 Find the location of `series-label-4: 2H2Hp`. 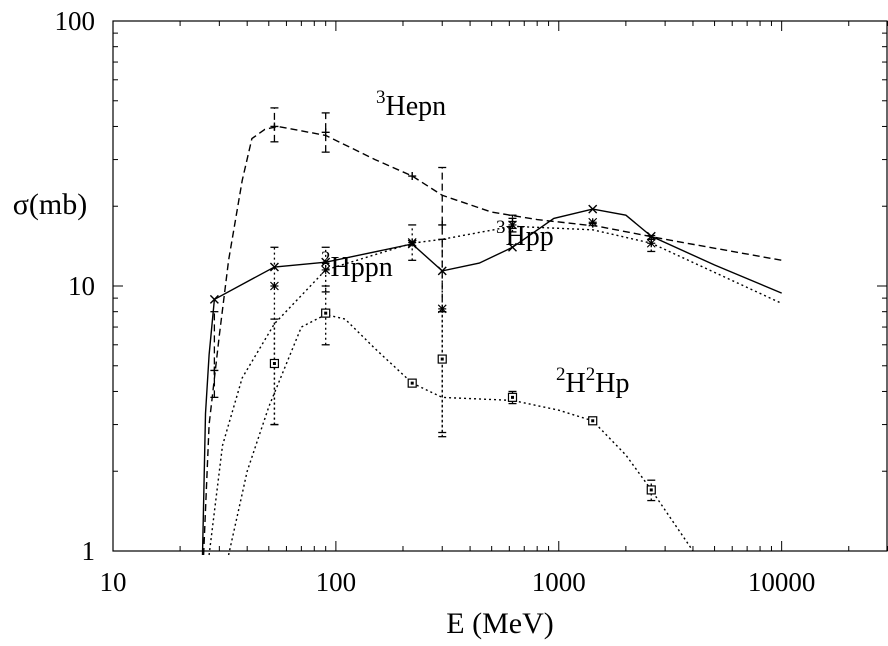

series-label-4: 2H2Hp is located at coordinates (592, 381).